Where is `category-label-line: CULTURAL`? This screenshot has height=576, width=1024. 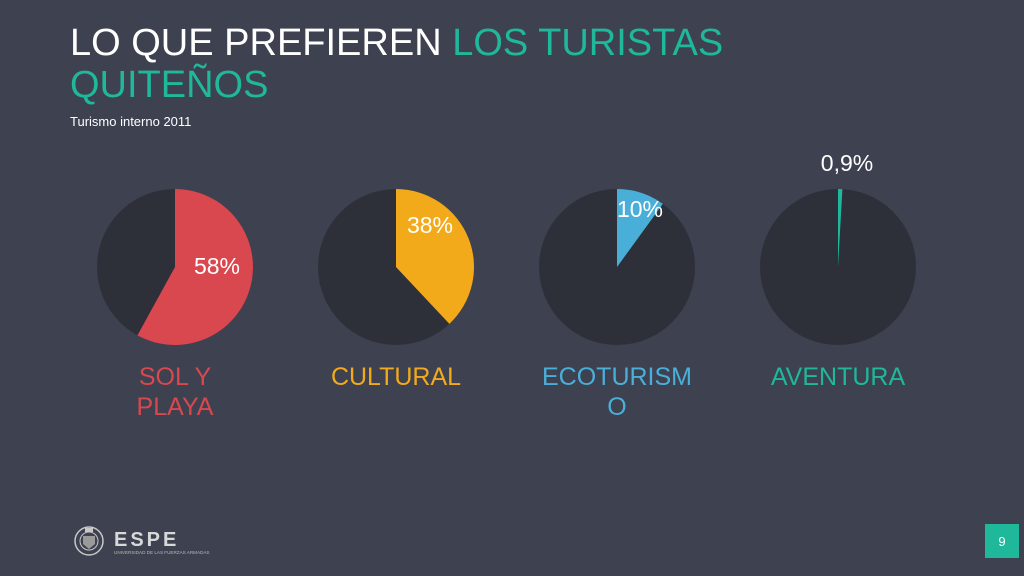
category-label-line: CULTURAL is located at coordinates (396, 377).